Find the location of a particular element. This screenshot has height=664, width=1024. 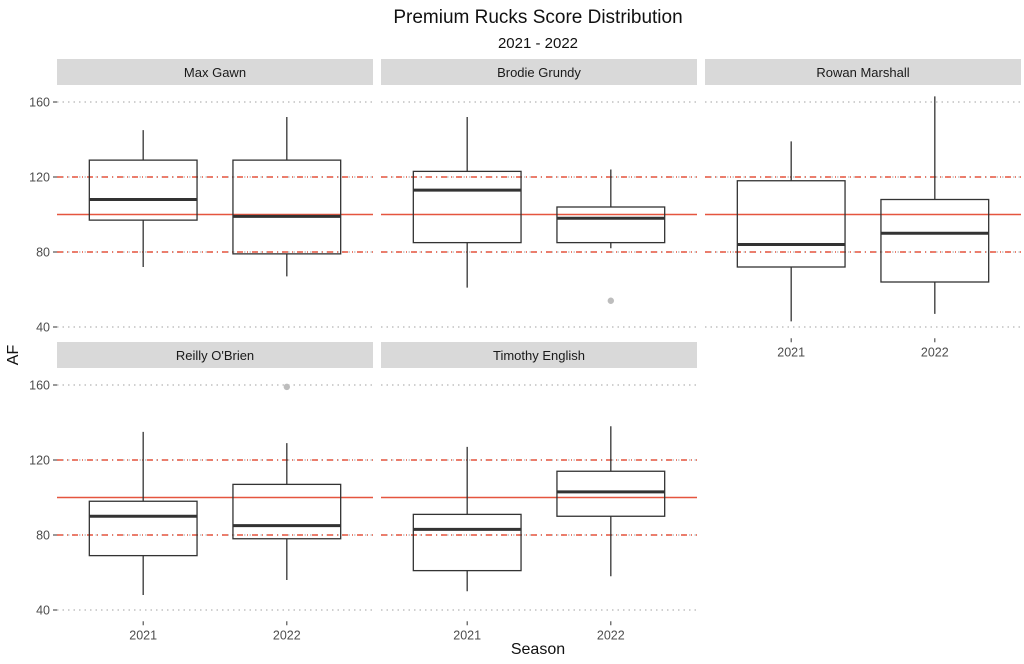

chart-subtitle: 2021 - 2022 is located at coordinates (538, 43).